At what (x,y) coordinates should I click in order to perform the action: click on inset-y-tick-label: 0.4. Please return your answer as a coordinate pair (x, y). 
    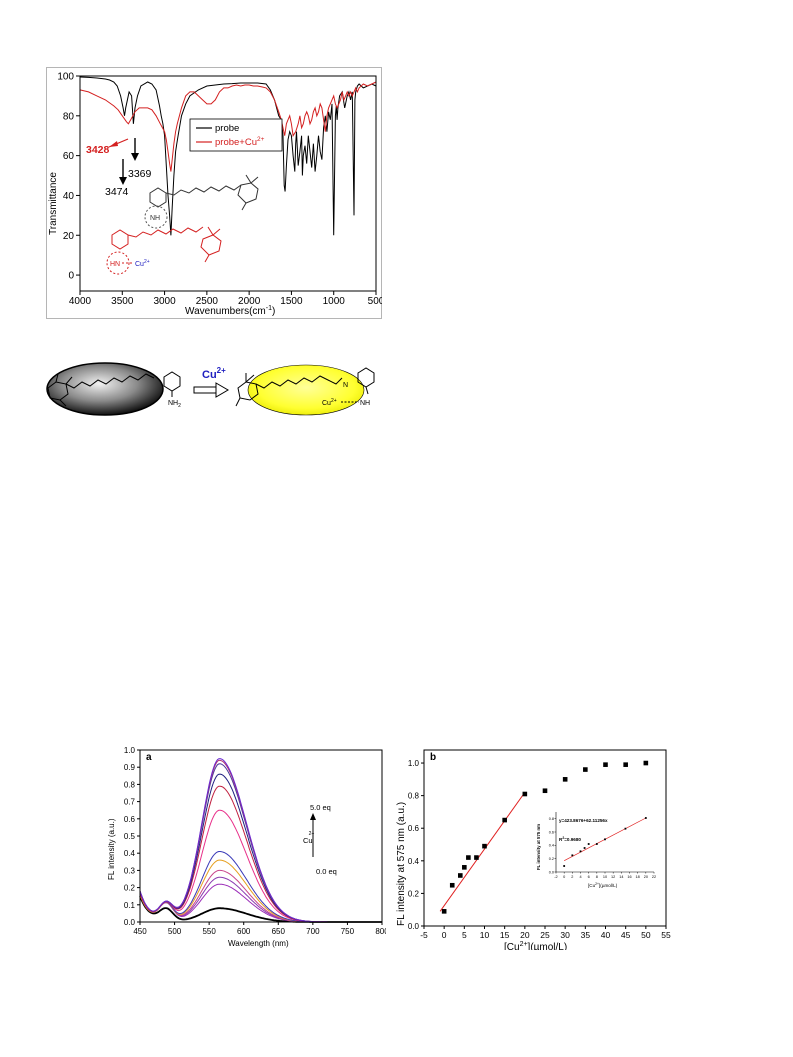
    Looking at the image, I should click on (551, 846).